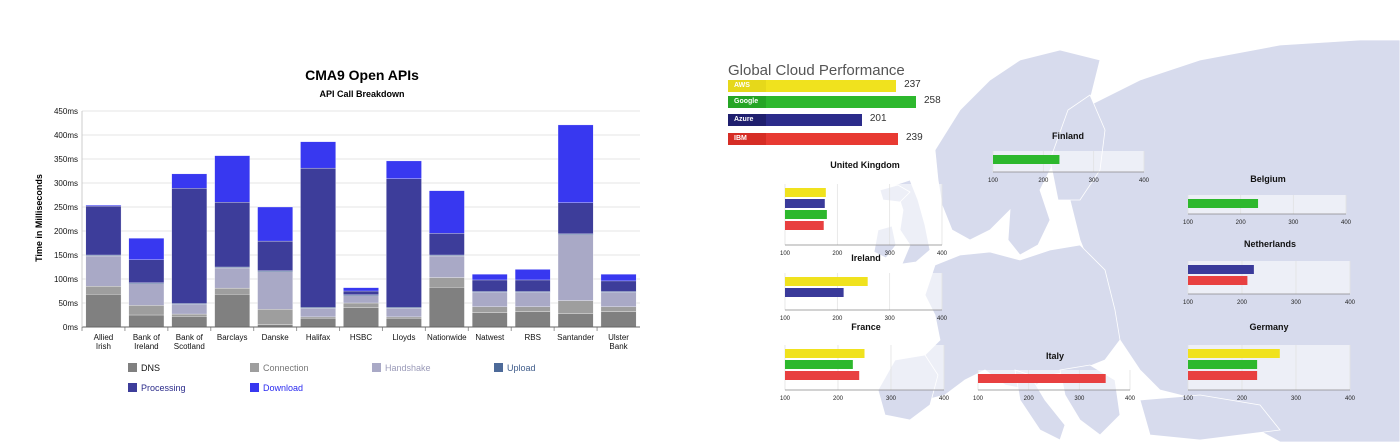 The width and height of the screenshot is (1400, 442). I want to click on legend-label: DNS, so click(150, 368).